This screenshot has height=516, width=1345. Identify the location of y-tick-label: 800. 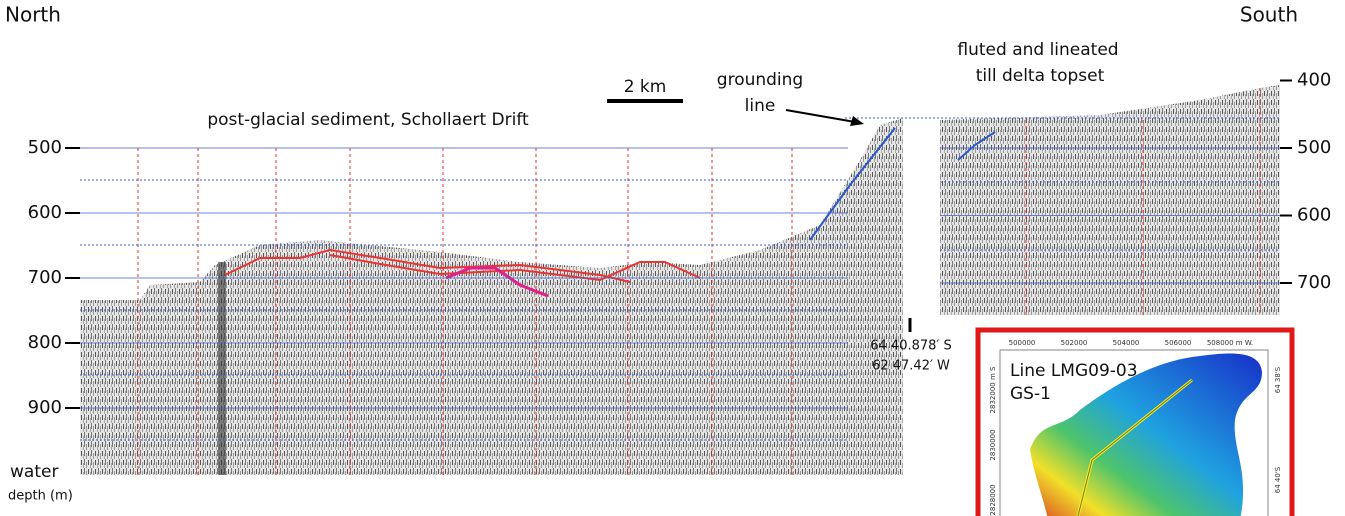
(45, 342).